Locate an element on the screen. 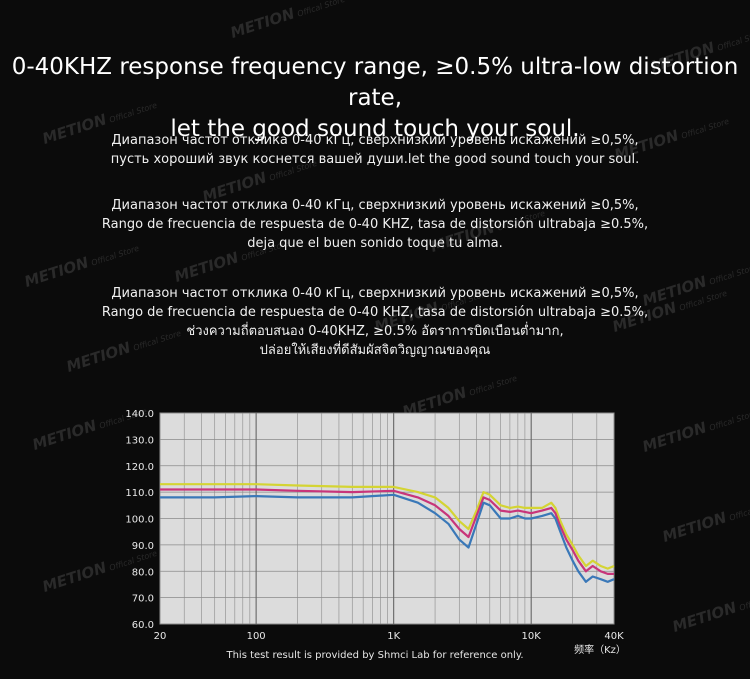 This screenshot has height=679, width=750. y-tick-label: 80.0 is located at coordinates (143, 572).